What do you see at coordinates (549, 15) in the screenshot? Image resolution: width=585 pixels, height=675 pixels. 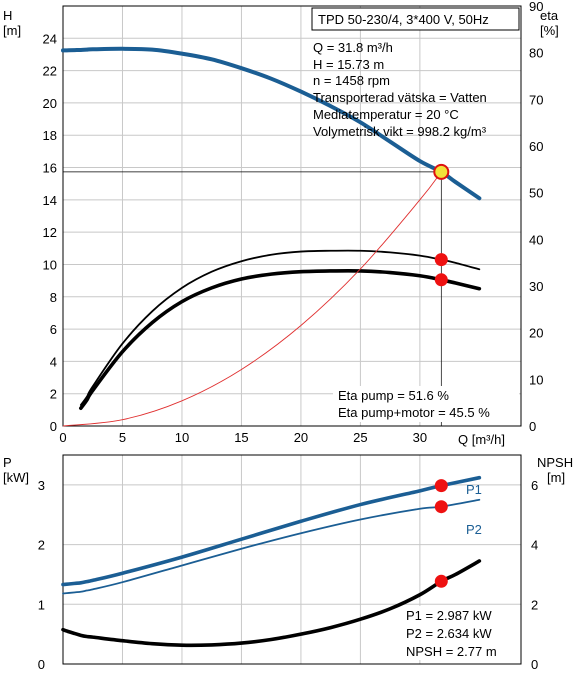 I see `y-axis-label-right: eta` at bounding box center [549, 15].